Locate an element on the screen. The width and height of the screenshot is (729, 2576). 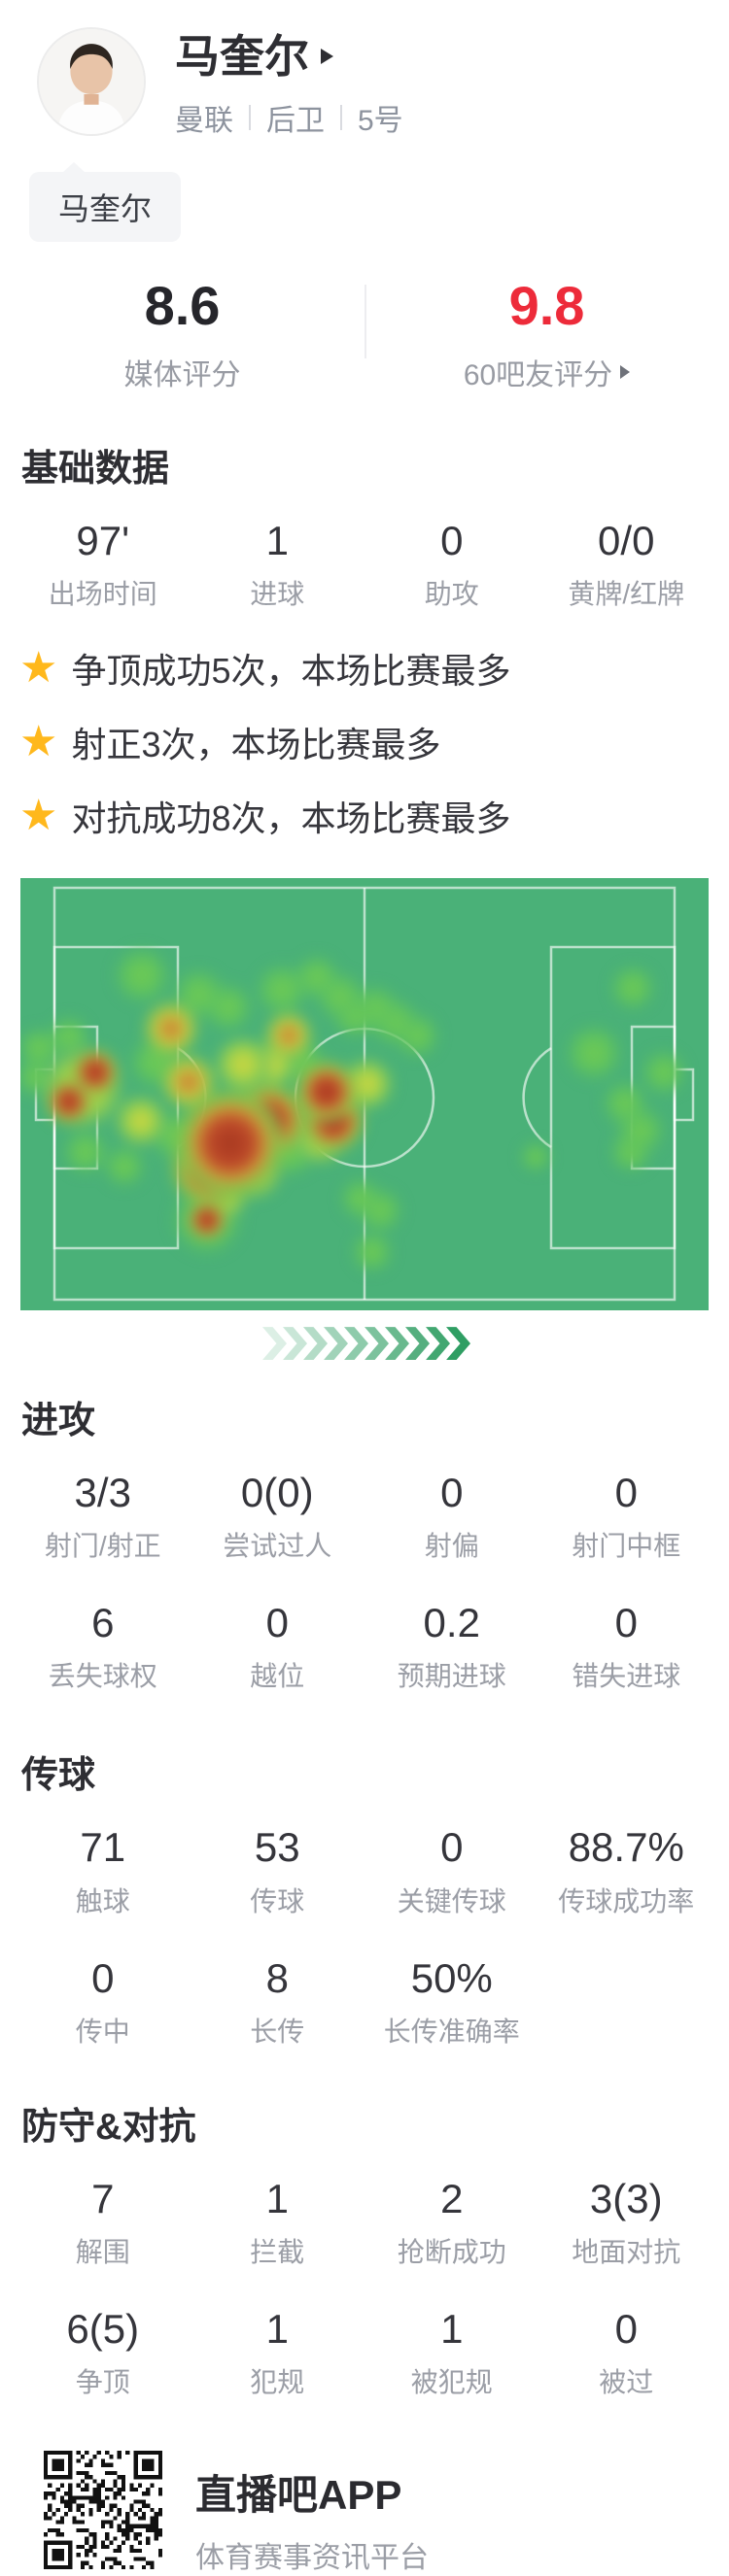
stat-cell: 53 传球 is located at coordinates (278, 1871).